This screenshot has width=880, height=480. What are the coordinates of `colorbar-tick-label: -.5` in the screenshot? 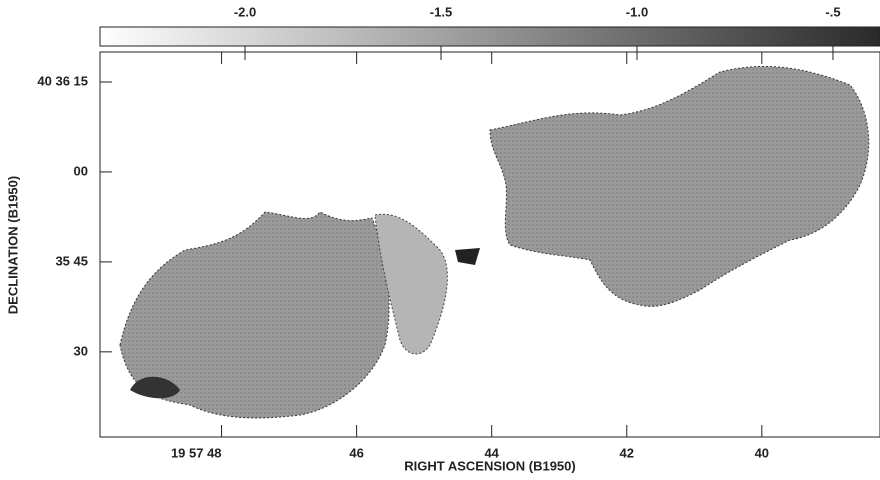 It's located at (832, 11).